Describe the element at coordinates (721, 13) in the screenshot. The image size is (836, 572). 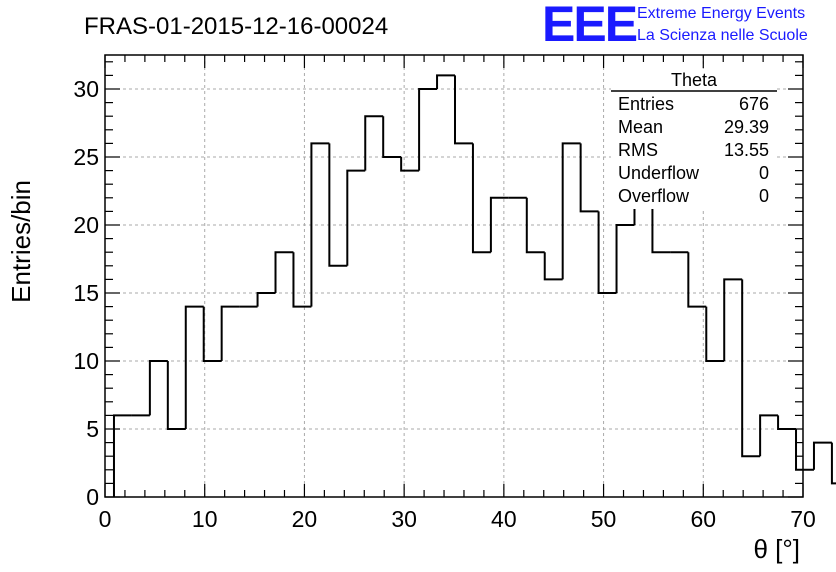
I see `logo-line-1: Extreme Energy Events` at that location.